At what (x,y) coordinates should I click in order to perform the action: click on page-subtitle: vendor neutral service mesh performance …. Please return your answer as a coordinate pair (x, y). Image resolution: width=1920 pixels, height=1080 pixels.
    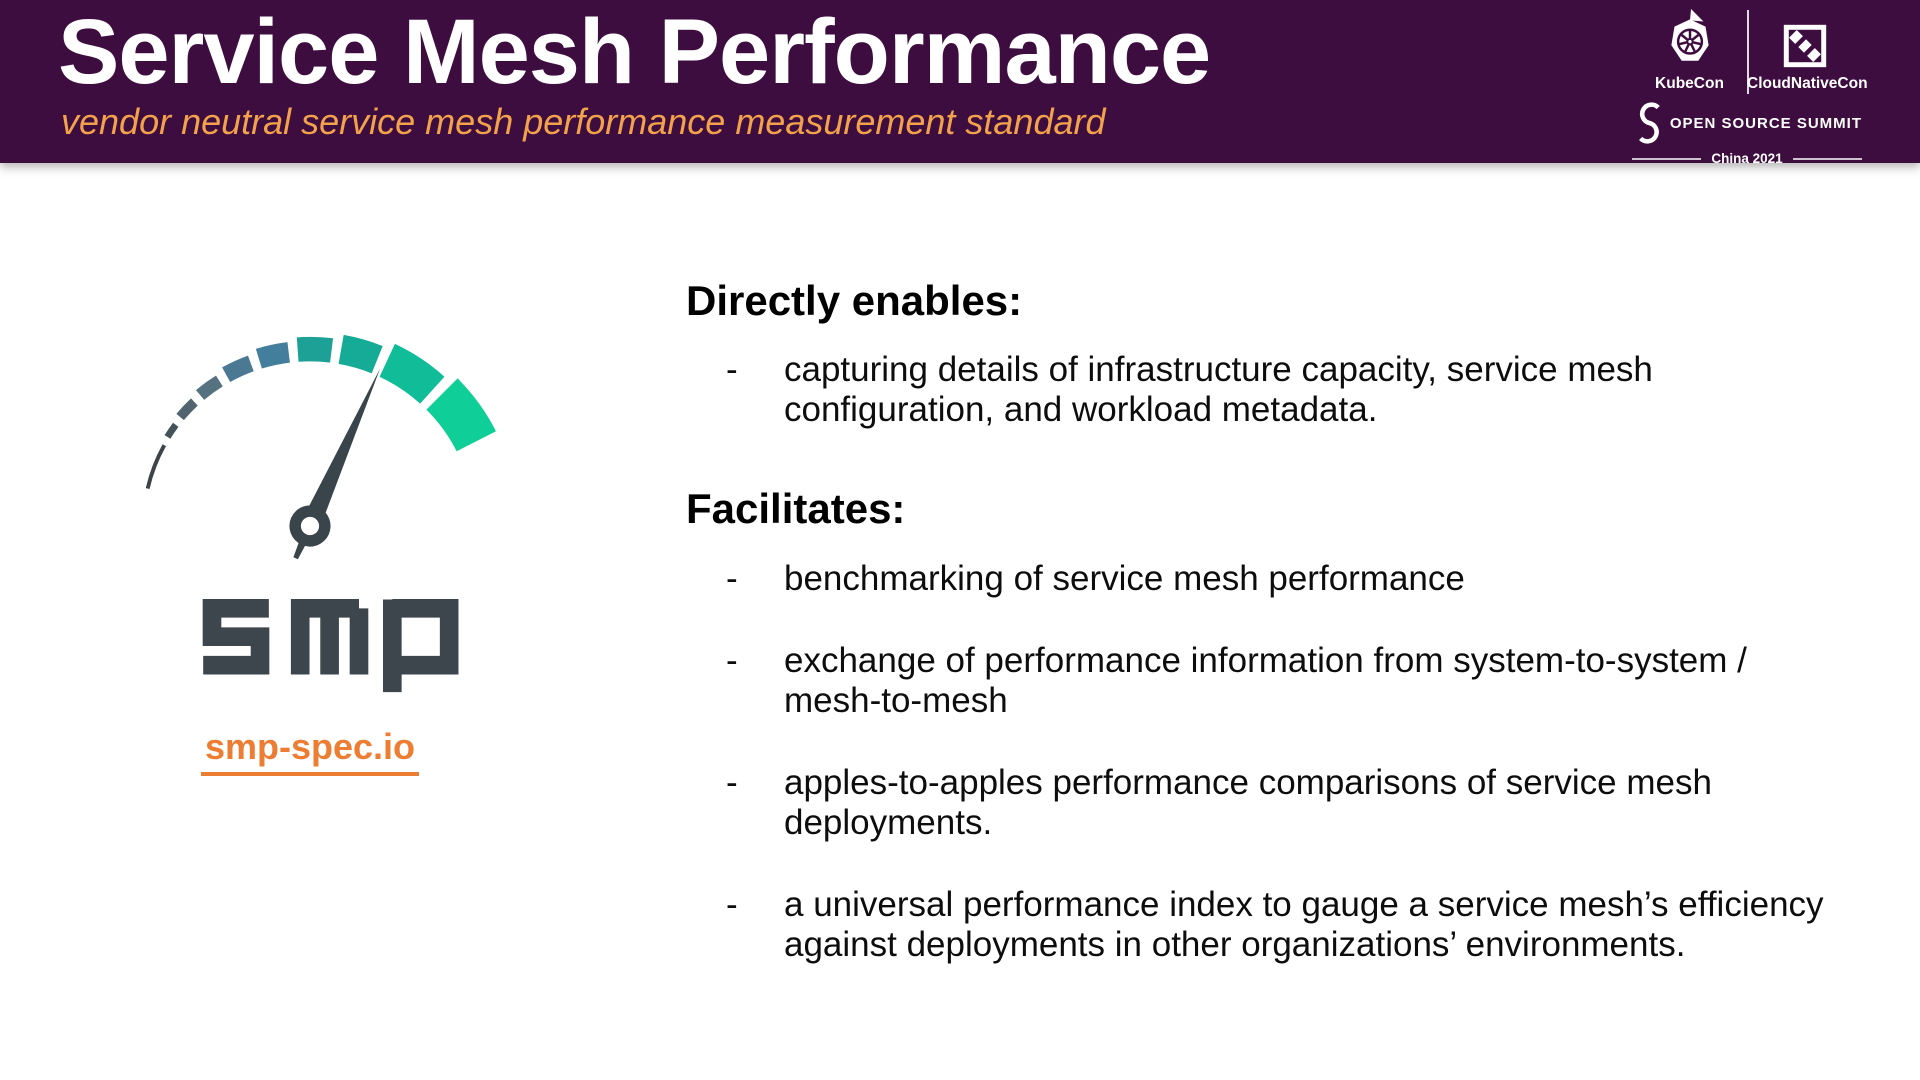
    Looking at the image, I should click on (583, 121).